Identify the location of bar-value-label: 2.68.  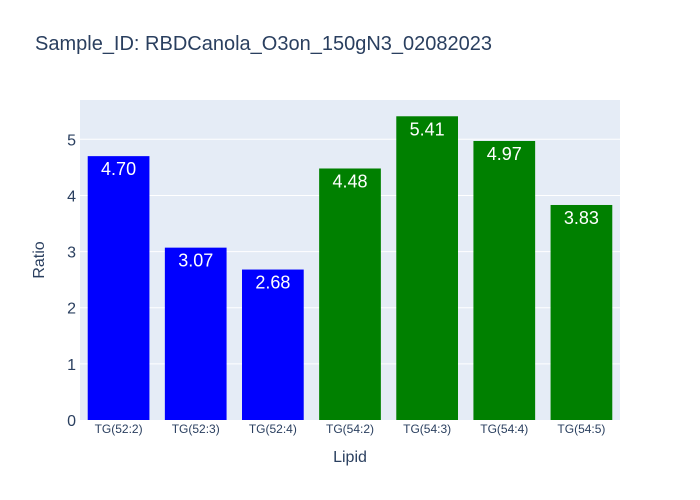
(272, 283).